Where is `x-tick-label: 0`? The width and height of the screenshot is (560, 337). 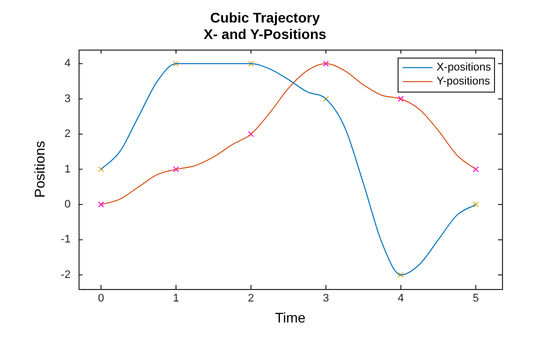
x-tick-label: 0 is located at coordinates (101, 298).